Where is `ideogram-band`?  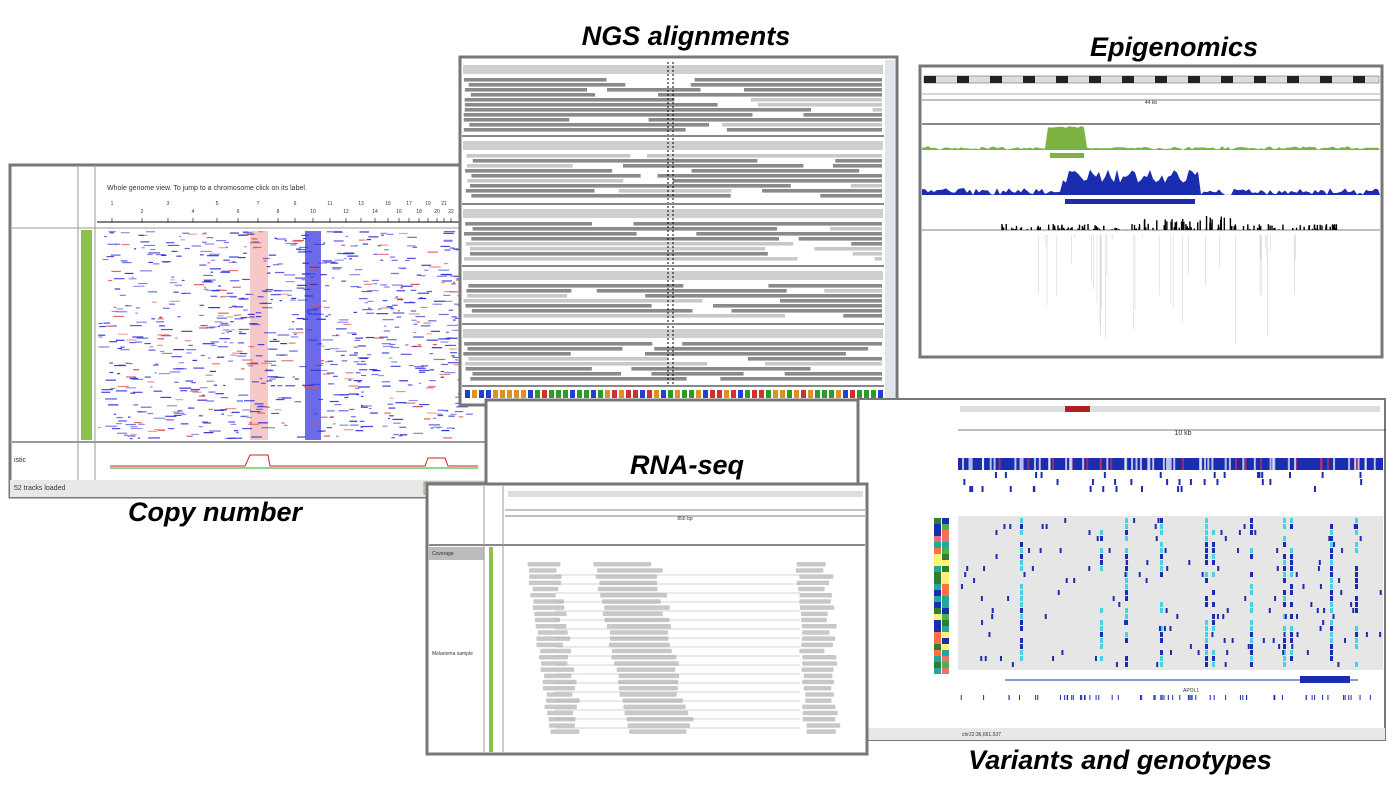 ideogram-band is located at coordinates (1194, 79).